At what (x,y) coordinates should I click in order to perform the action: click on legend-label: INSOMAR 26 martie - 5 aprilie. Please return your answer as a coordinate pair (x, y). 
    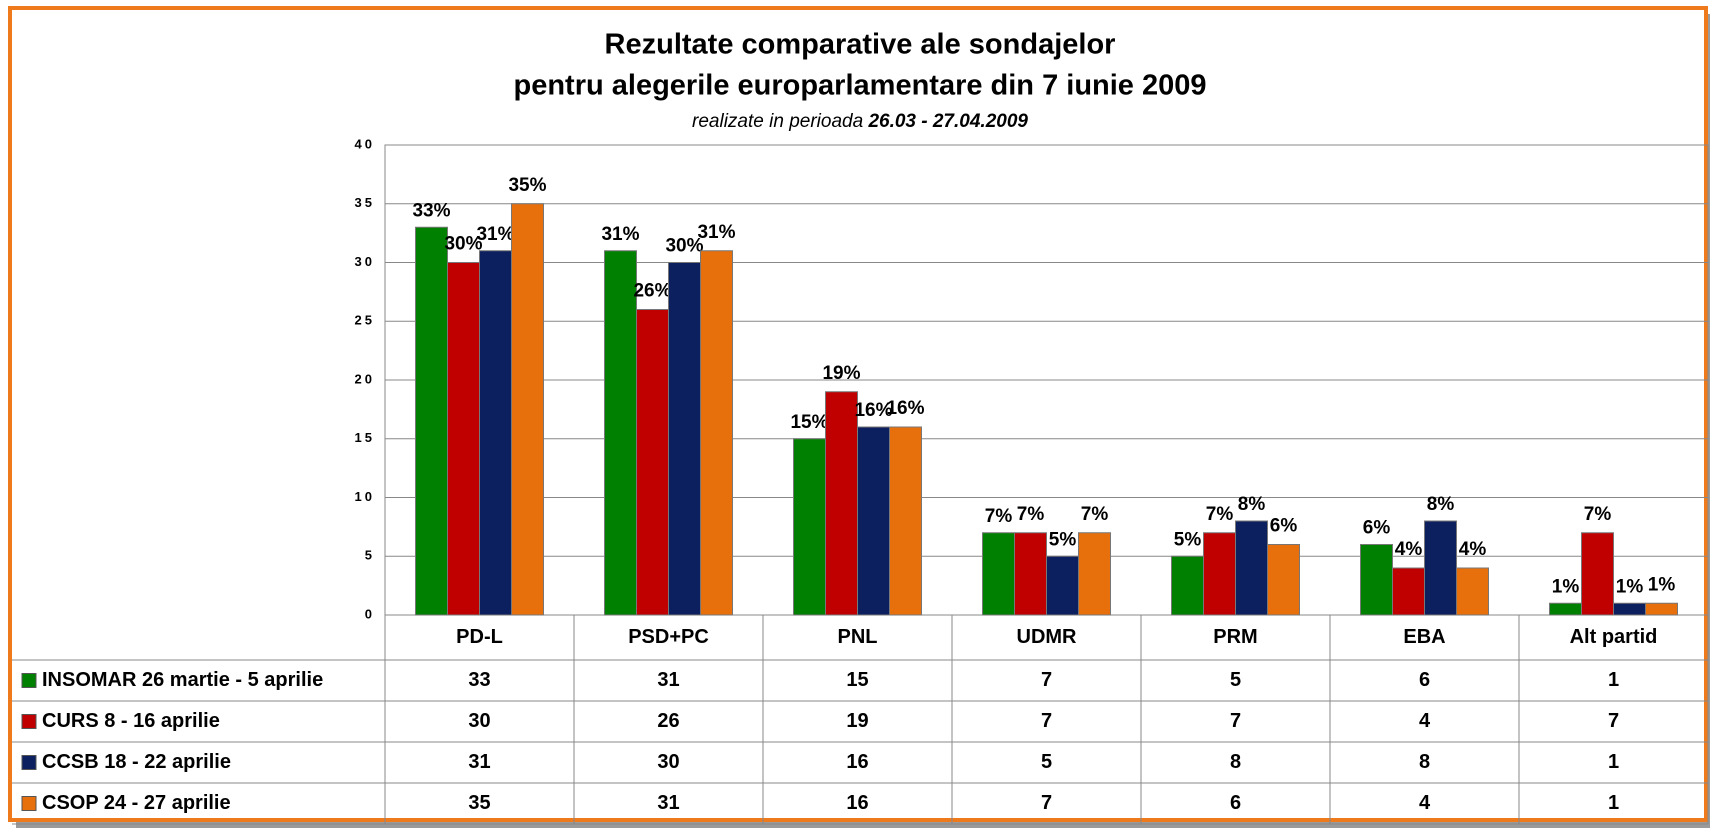
    Looking at the image, I should click on (182, 680).